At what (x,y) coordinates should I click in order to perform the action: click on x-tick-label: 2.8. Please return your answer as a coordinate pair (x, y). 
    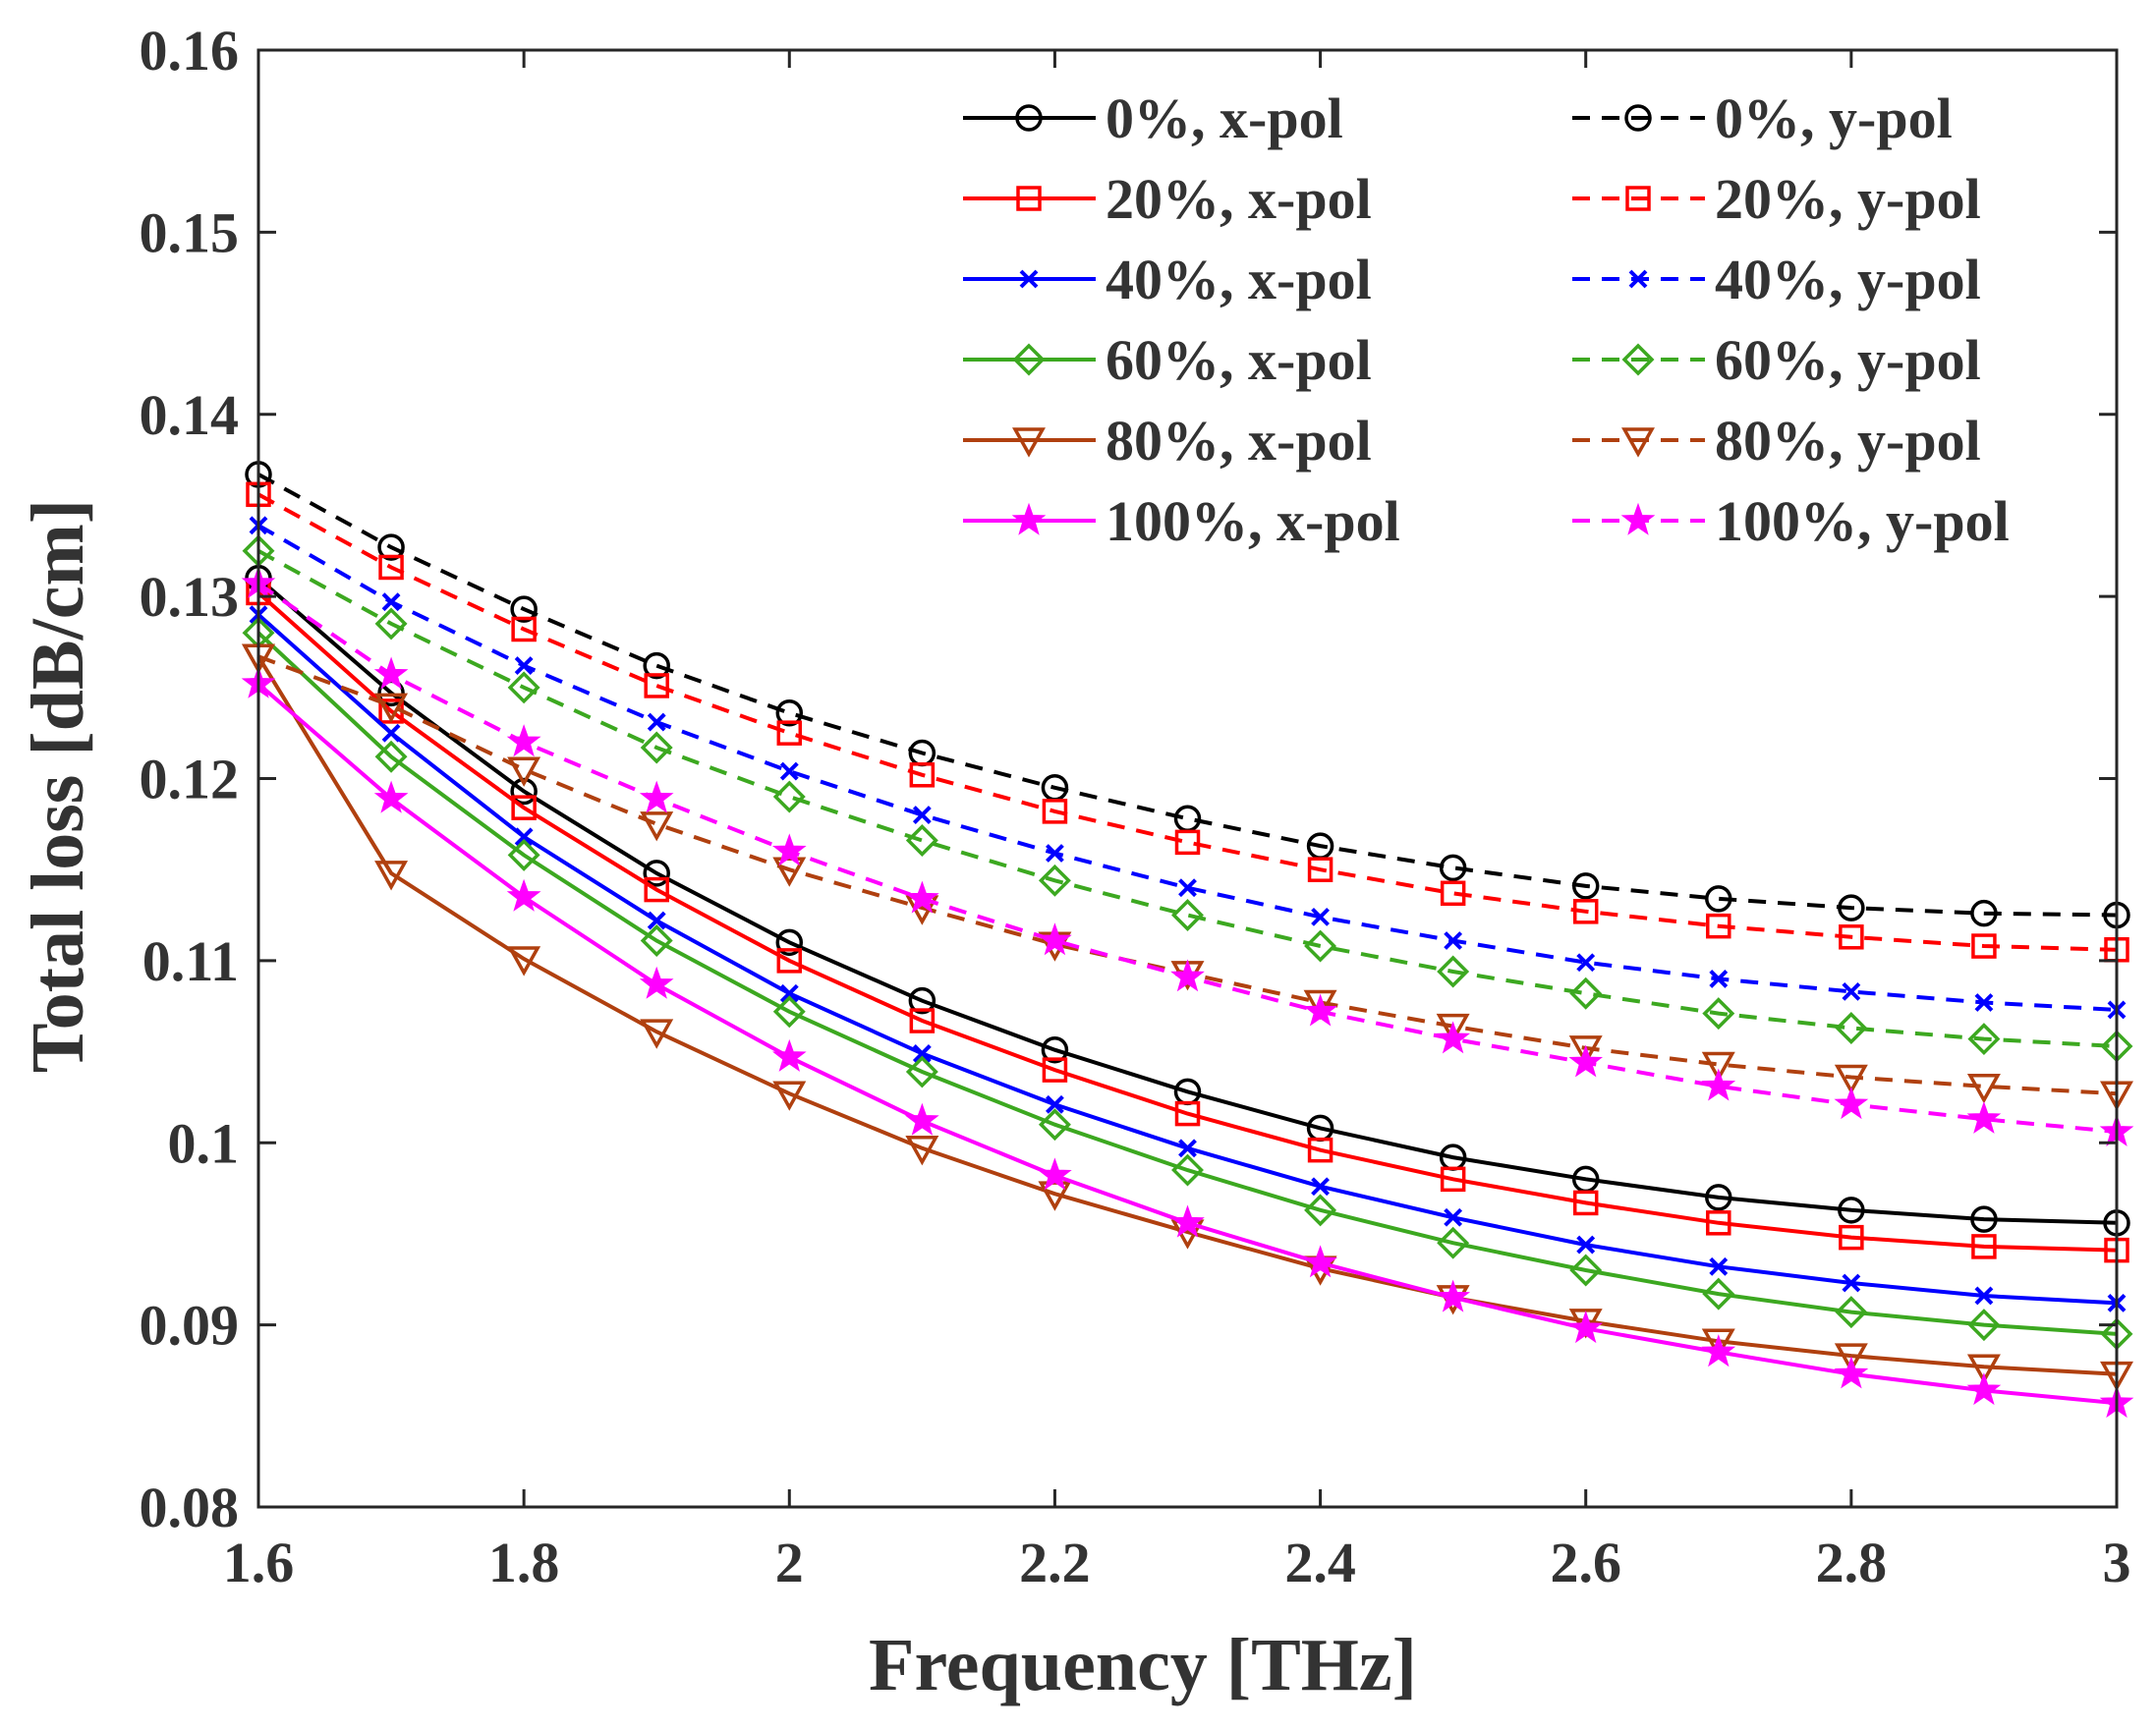
    Looking at the image, I should click on (1852, 1562).